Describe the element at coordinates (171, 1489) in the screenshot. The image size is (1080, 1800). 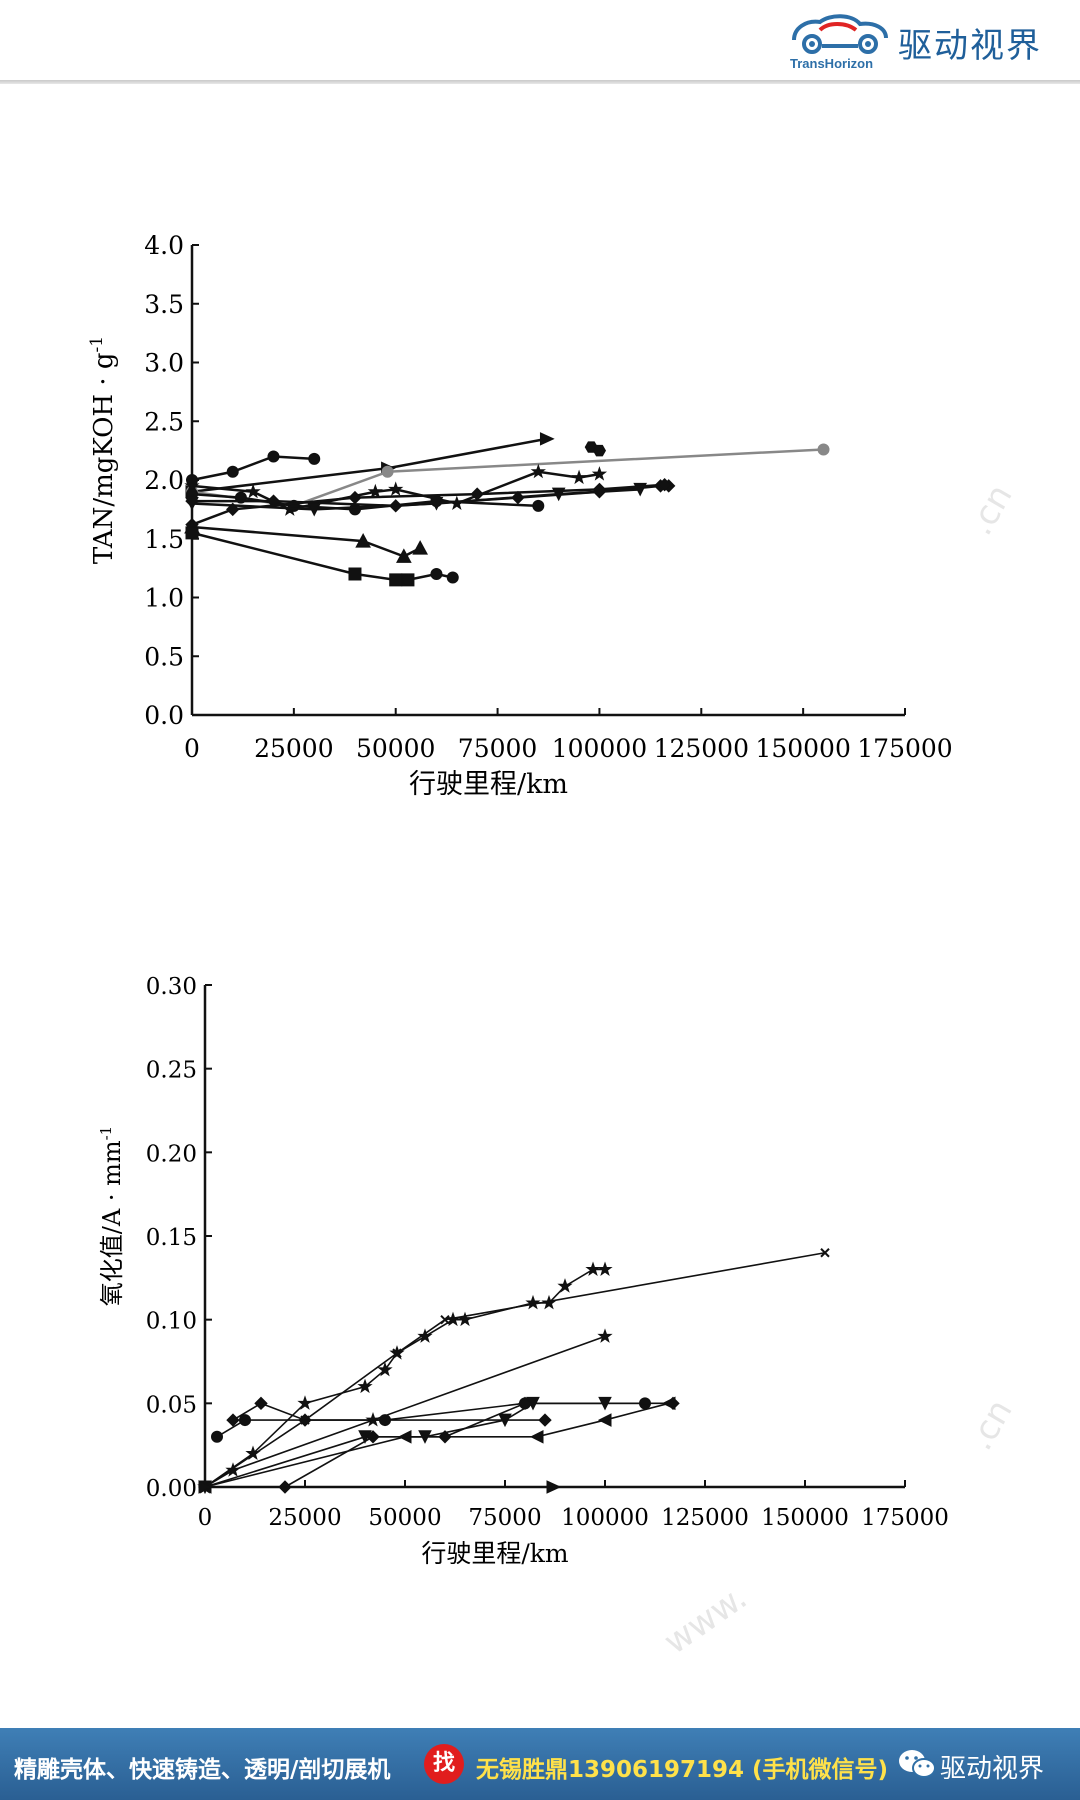
I see `y-tick-label: 0.00` at that location.